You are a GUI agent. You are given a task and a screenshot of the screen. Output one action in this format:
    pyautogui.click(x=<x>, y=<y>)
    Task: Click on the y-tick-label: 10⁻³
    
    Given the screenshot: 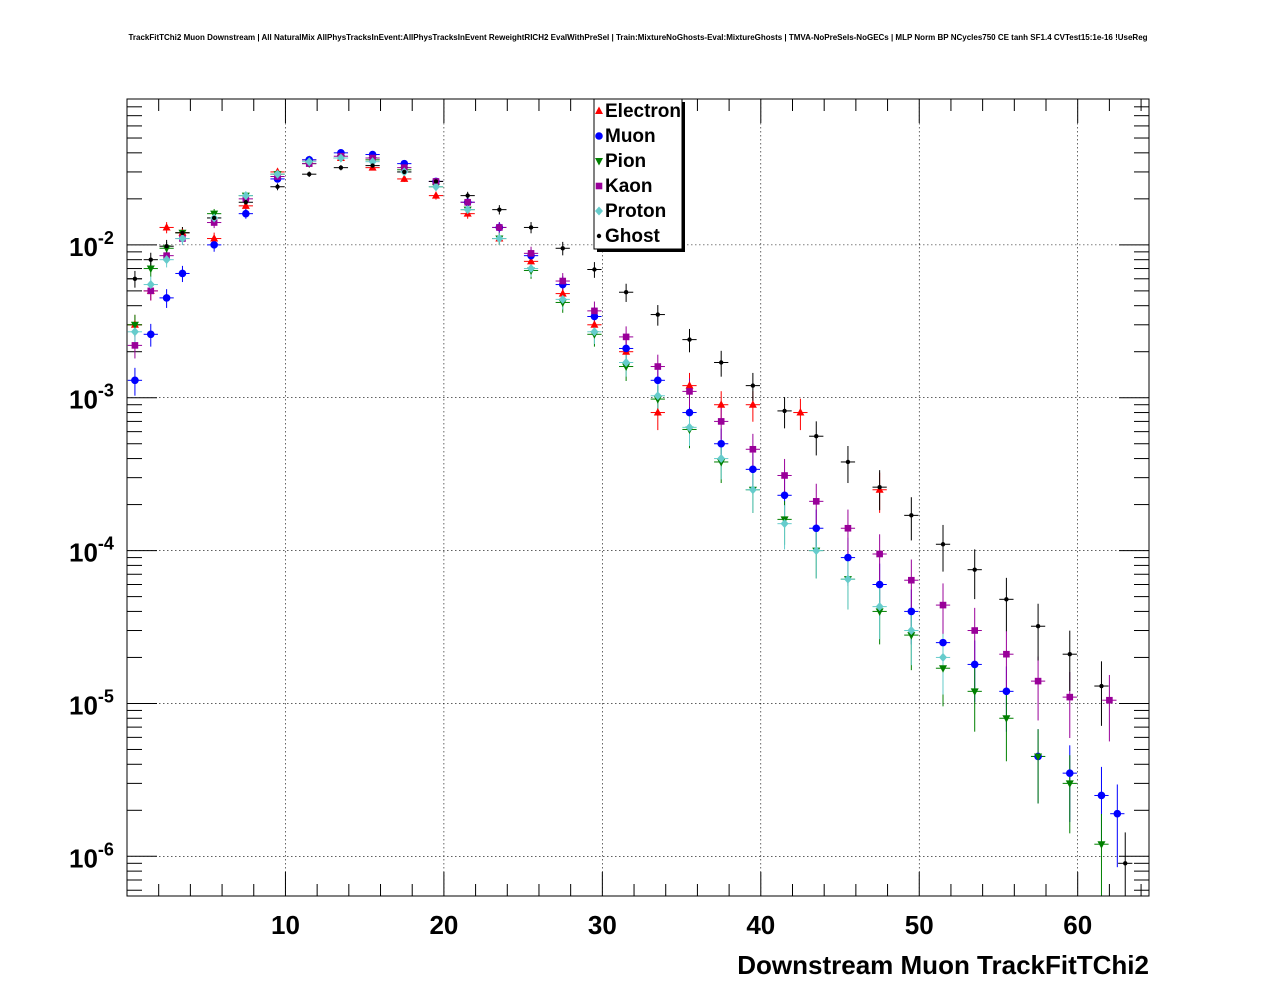 What is the action you would take?
    pyautogui.click(x=91, y=398)
    